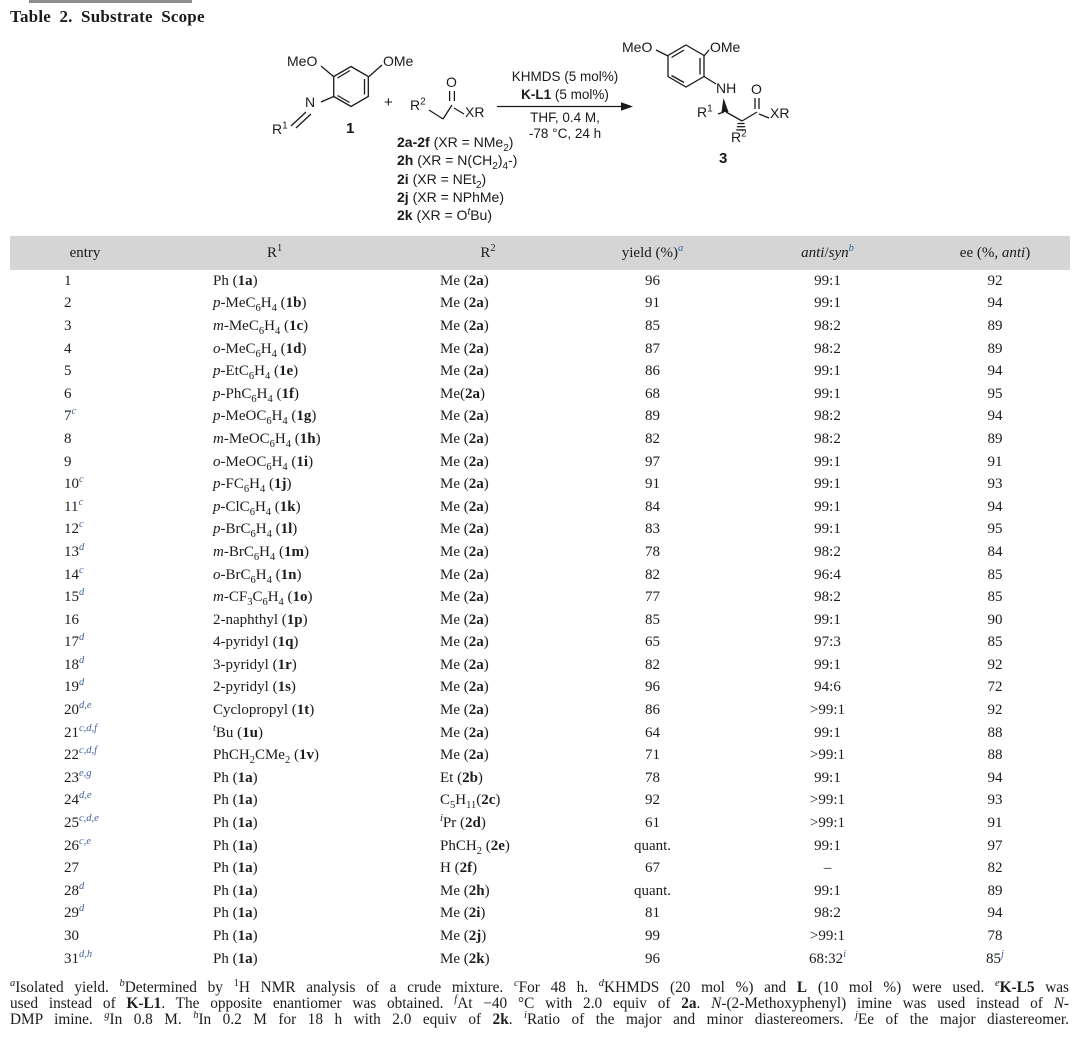  Describe the element at coordinates (102, 913) in the screenshot. I see `cell-entry: 29d` at that location.